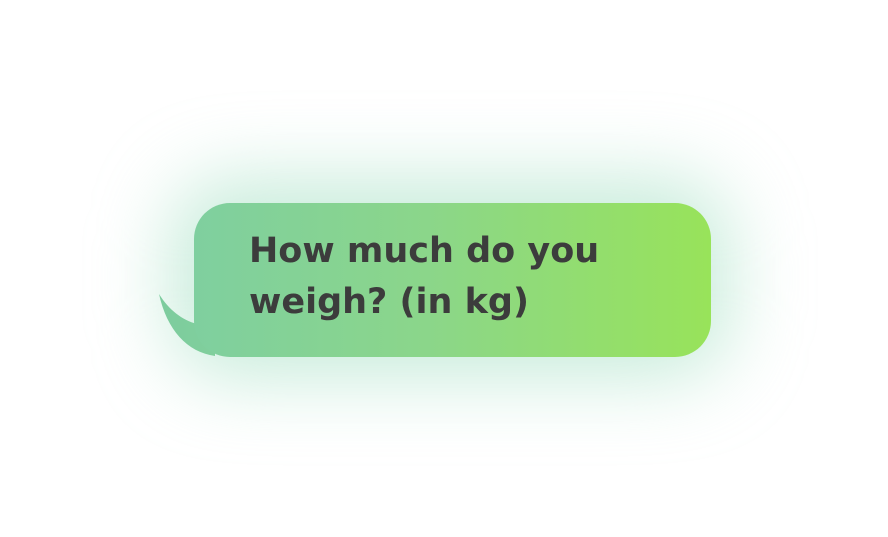  What do you see at coordinates (424, 276) in the screenshot?
I see `bubble-message-text: How much do you weigh? (in kg)` at bounding box center [424, 276].